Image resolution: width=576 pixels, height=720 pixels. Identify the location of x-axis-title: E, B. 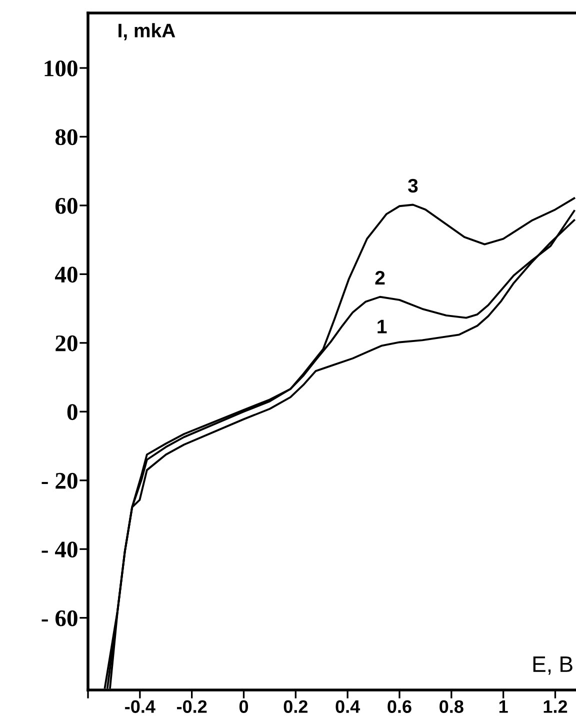
(552, 665).